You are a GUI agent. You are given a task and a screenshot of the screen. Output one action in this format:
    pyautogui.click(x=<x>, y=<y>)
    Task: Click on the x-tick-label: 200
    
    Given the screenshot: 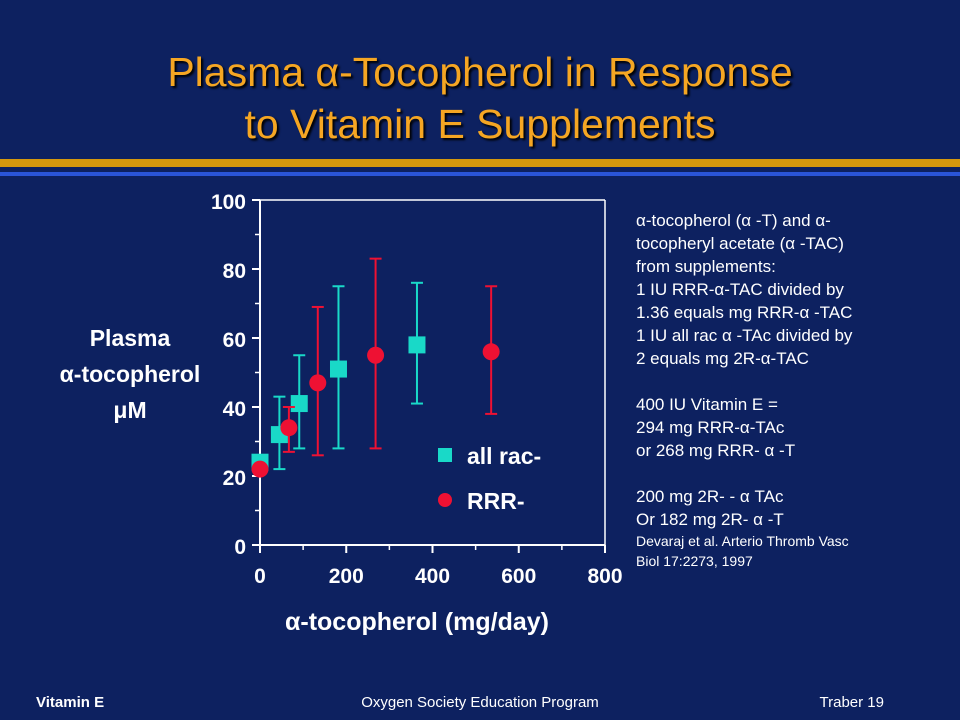 What is the action you would take?
    pyautogui.click(x=346, y=576)
    